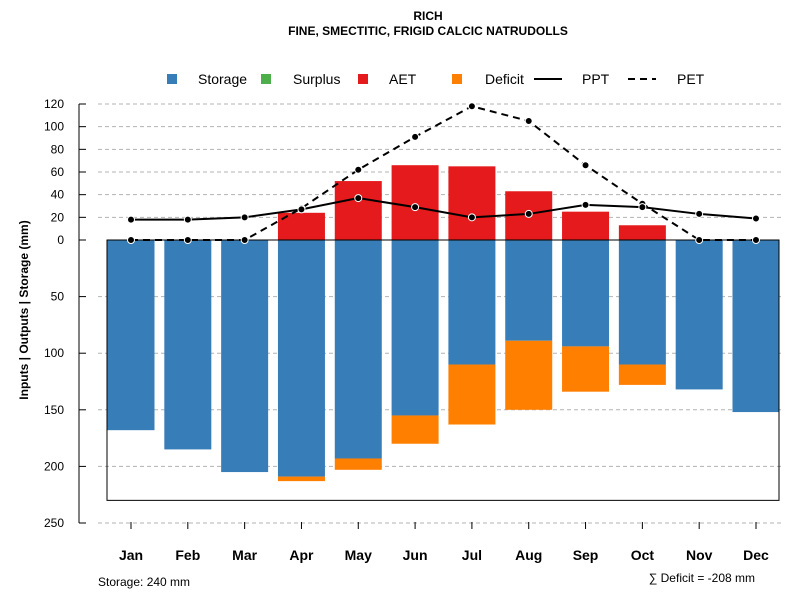  What do you see at coordinates (528, 555) in the screenshot?
I see `month-label: Aug` at bounding box center [528, 555].